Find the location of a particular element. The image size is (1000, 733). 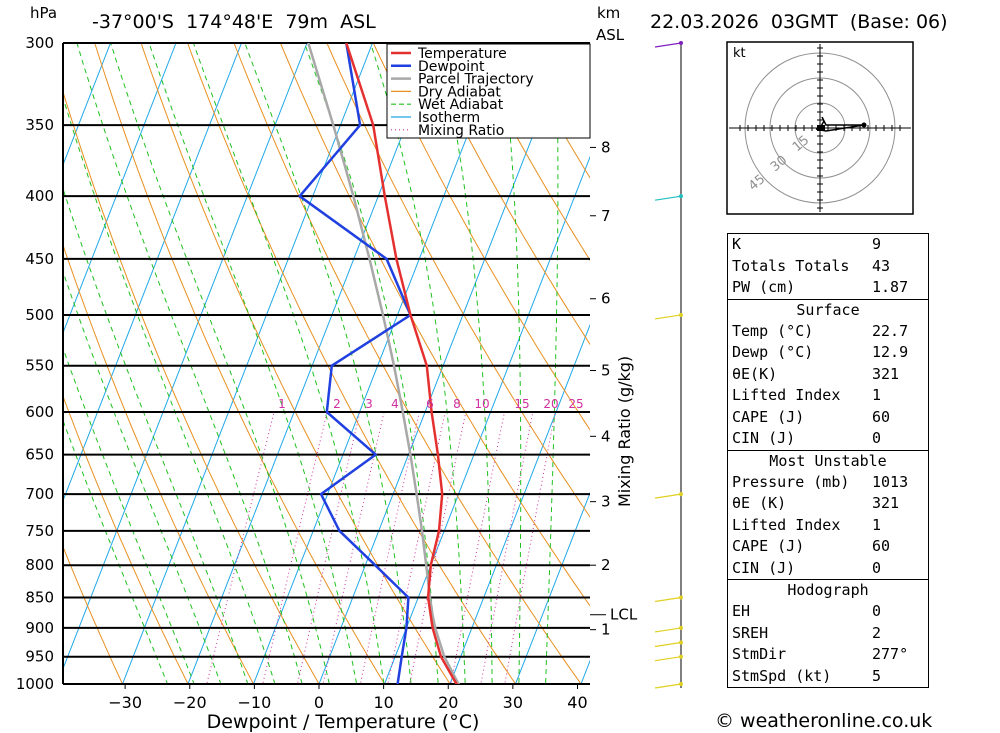

hodograph-end-marker is located at coordinates (864, 125).